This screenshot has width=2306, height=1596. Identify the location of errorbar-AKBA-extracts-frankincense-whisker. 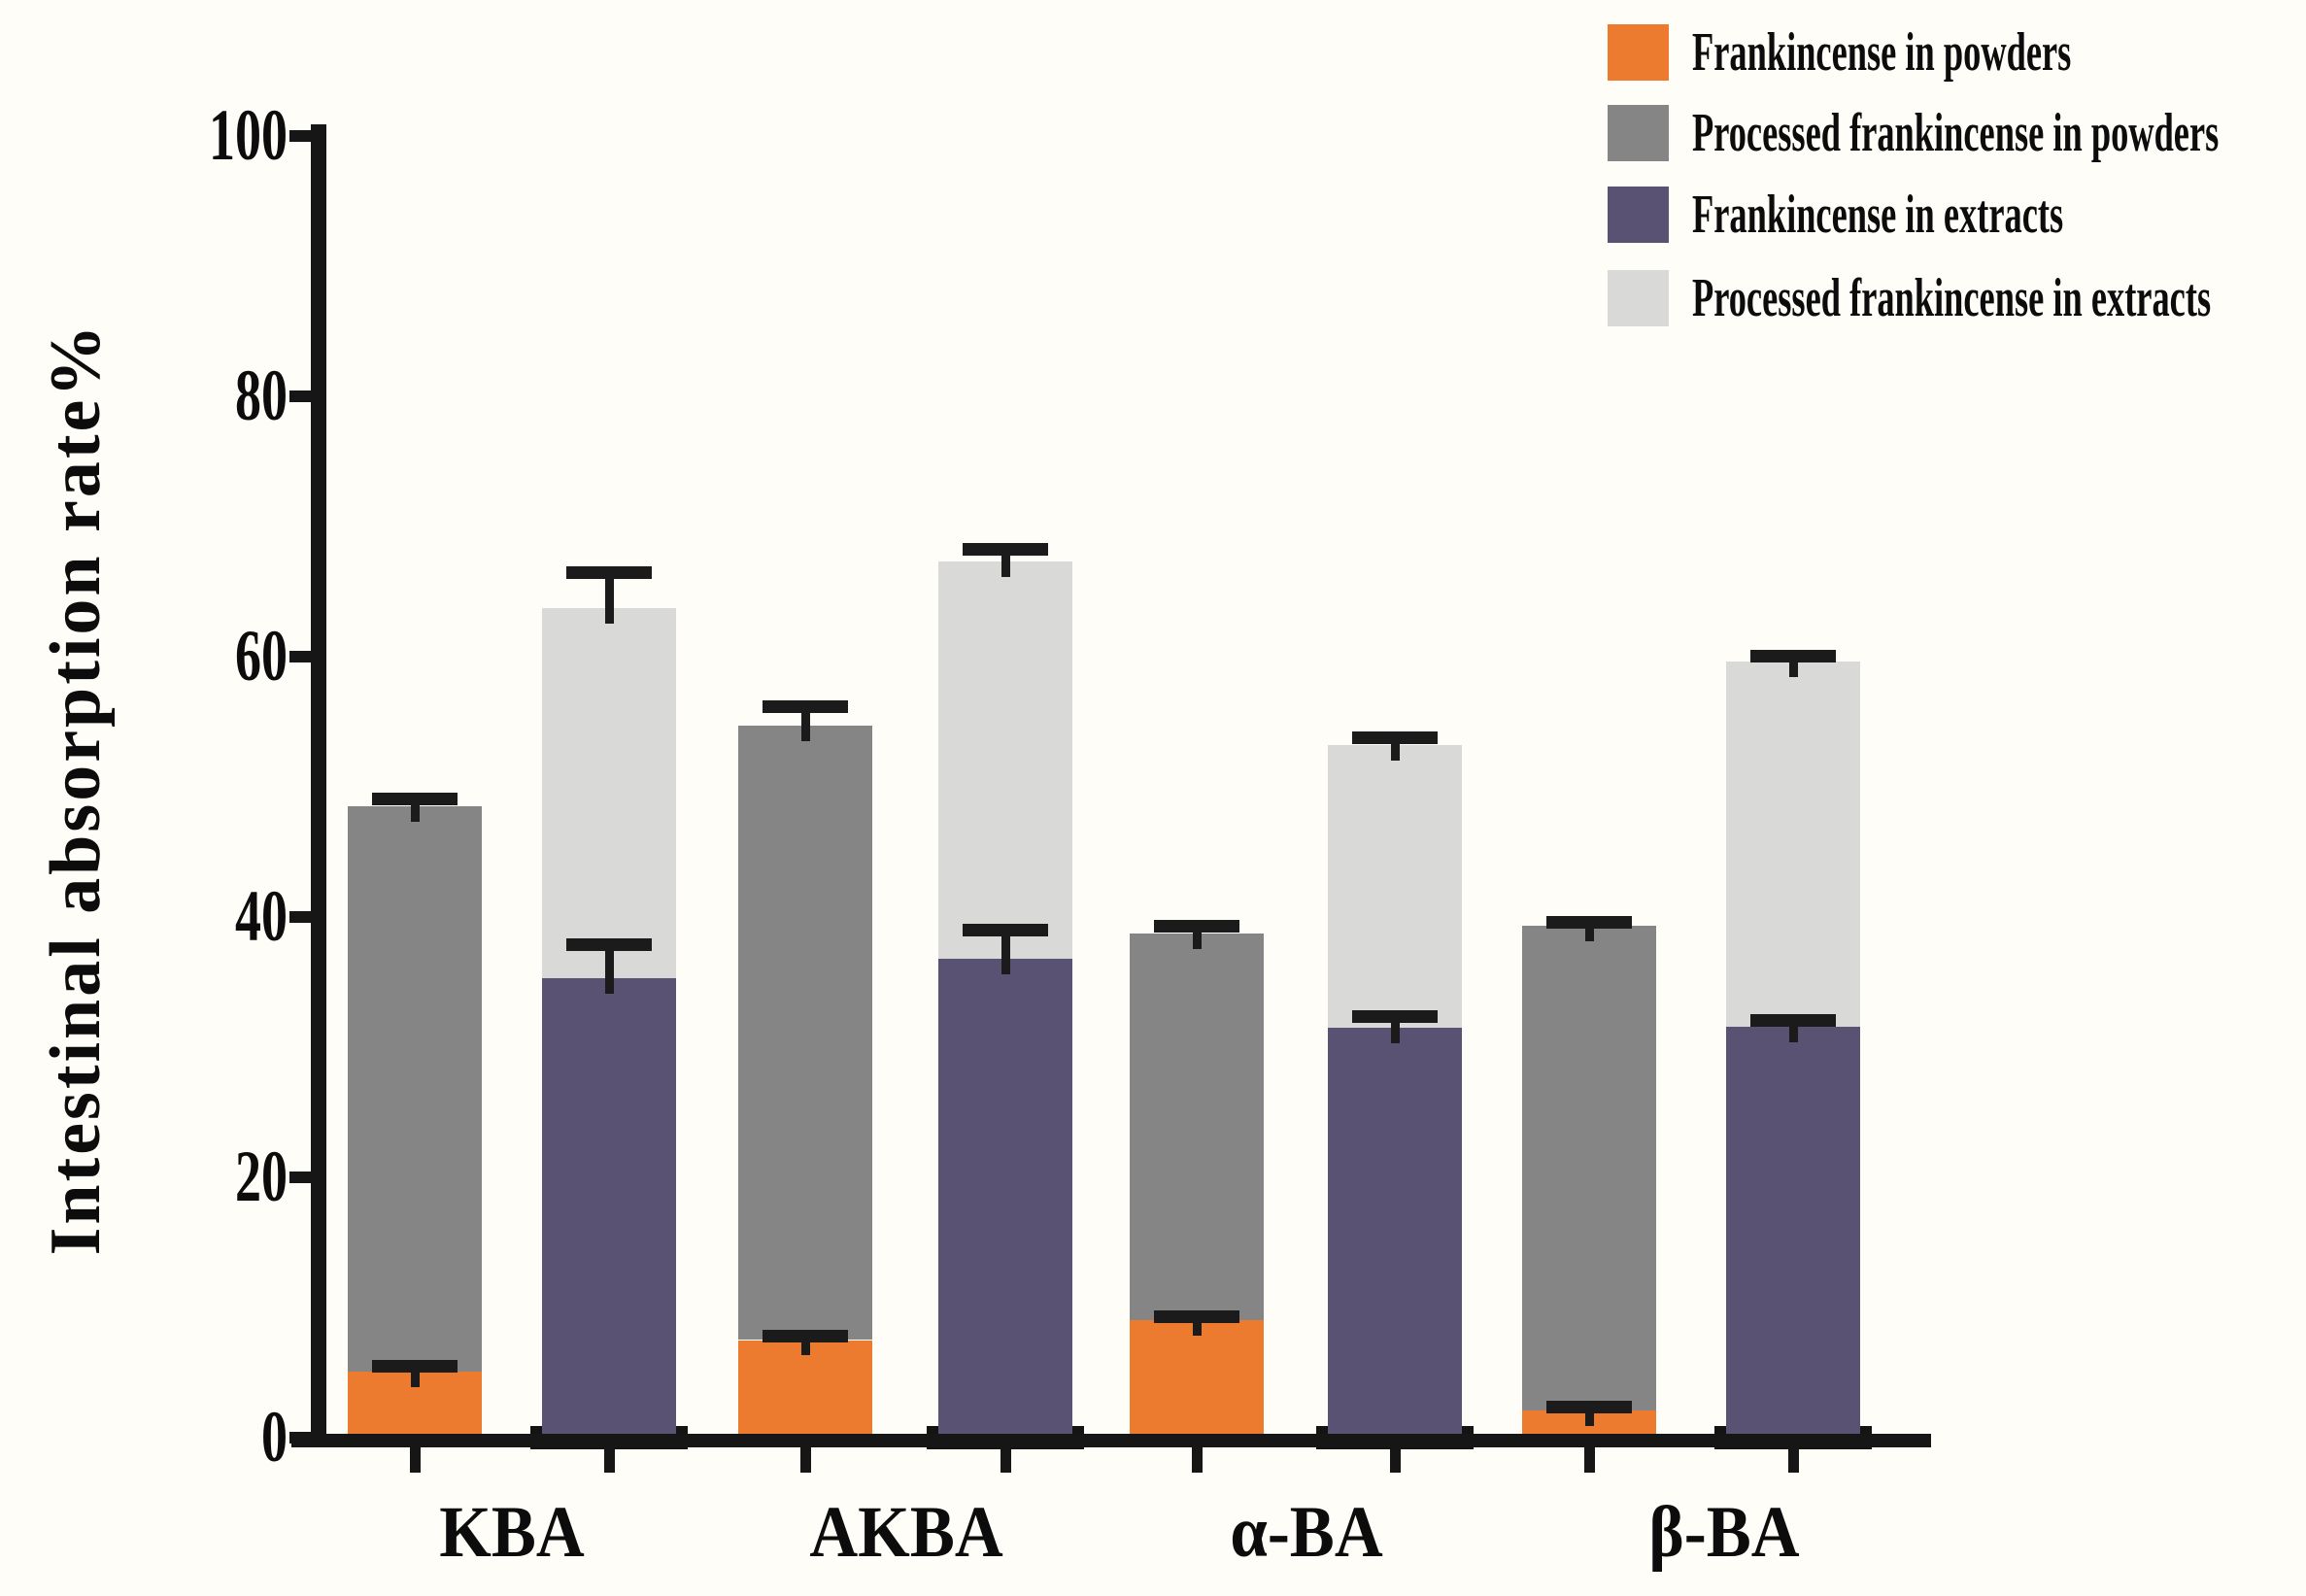
(1005, 952).